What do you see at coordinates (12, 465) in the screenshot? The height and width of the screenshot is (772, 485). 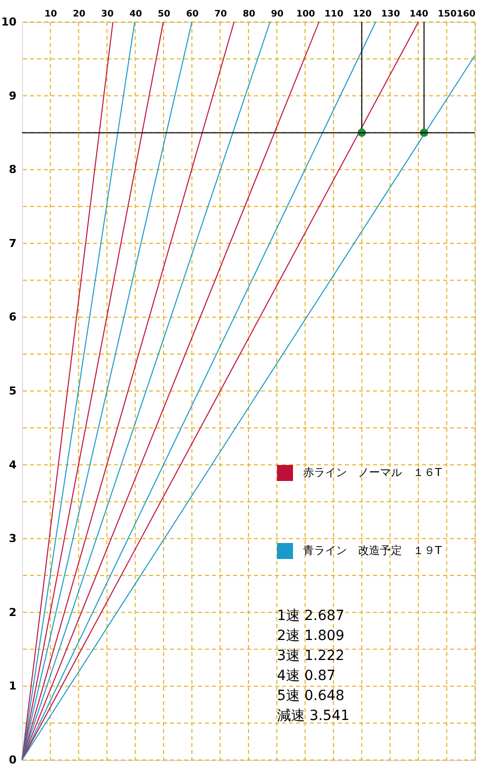 I see `y-tick-label: 4` at bounding box center [12, 465].